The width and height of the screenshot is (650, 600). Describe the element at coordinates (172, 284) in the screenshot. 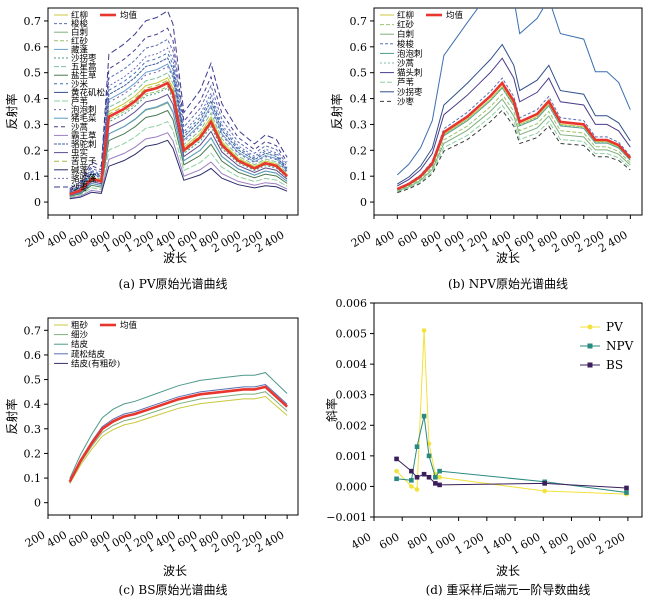

I see `panel-caption: (a) PV原始光谱曲线` at that location.